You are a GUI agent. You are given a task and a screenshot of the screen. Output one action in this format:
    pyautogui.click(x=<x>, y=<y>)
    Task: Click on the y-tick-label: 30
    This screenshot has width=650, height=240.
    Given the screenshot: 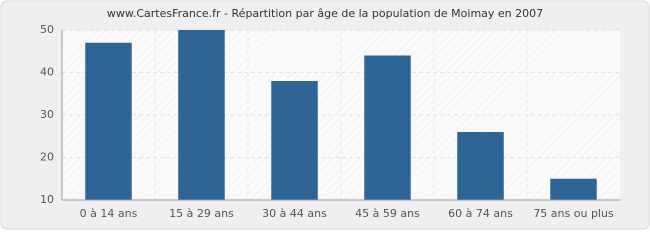 What is the action you would take?
    pyautogui.click(x=47, y=114)
    